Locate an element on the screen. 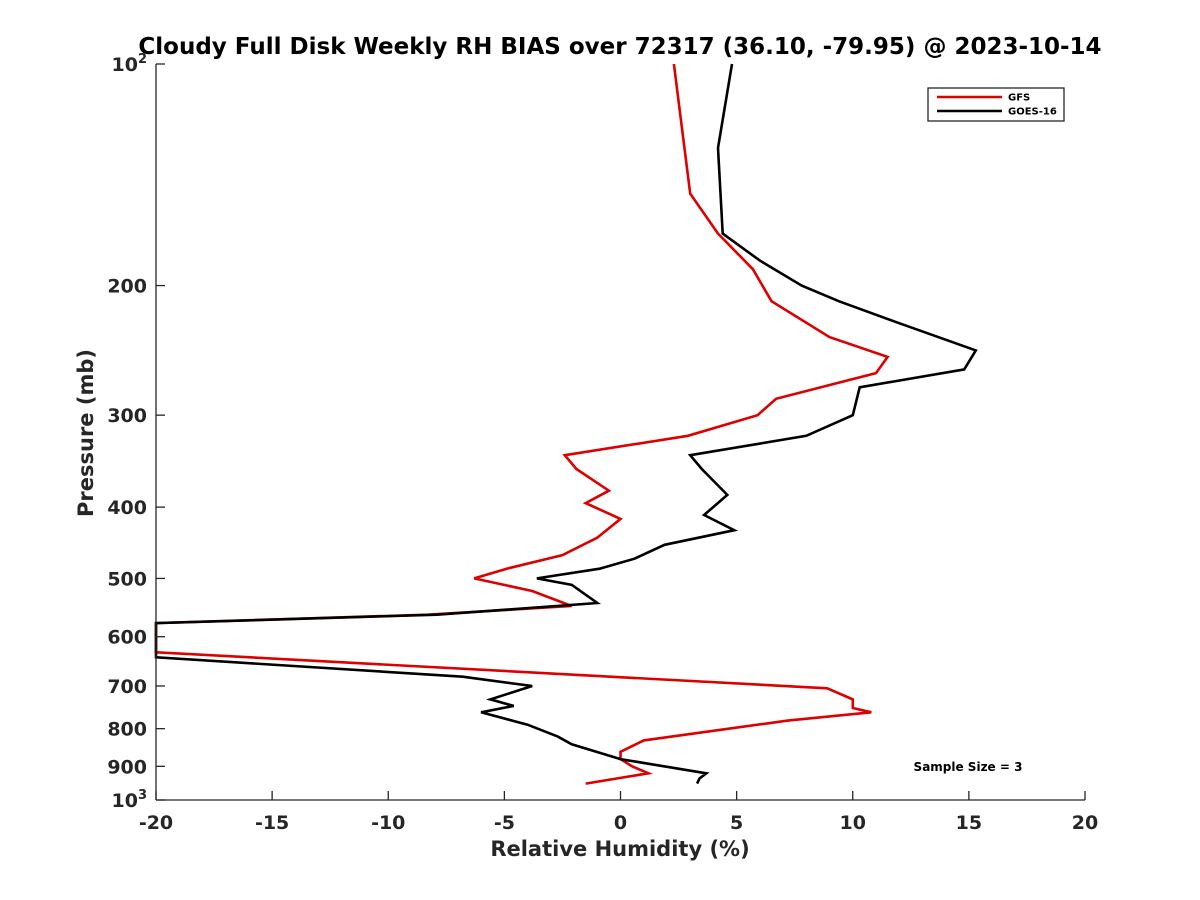  legend: GFS GOES-16 is located at coordinates (996, 104).